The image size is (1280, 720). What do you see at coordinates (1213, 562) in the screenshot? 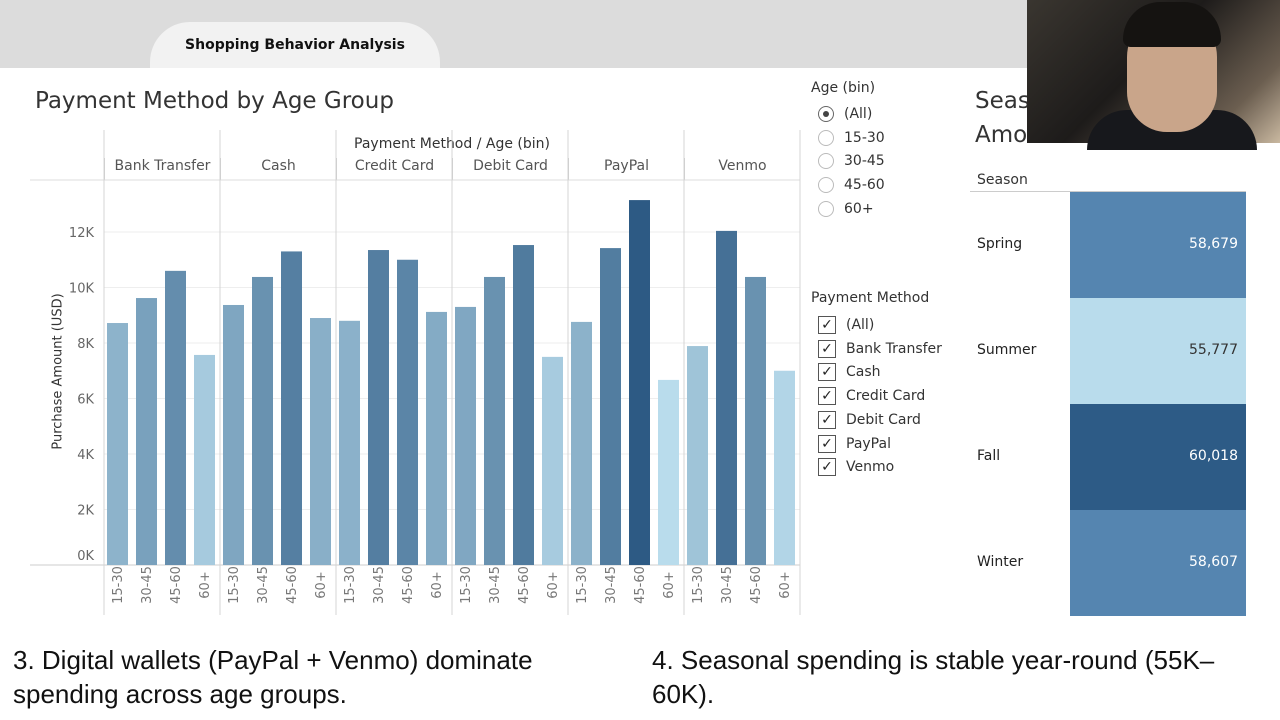
I see `season-value: 58,607` at bounding box center [1213, 562].